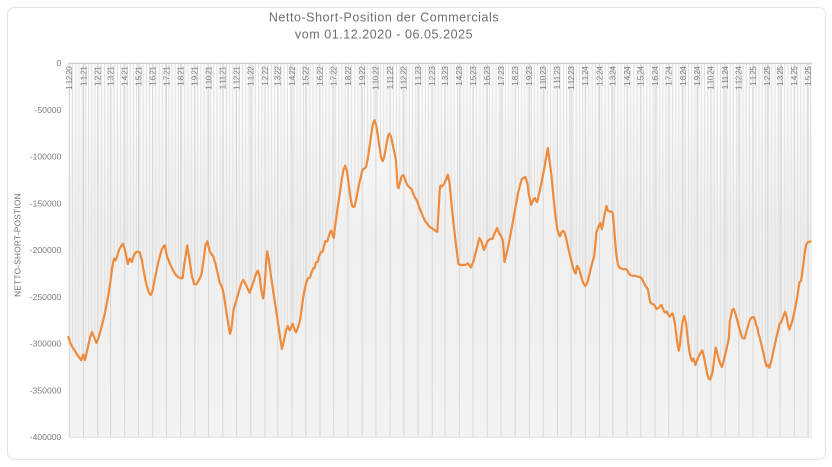 Image resolution: width=832 pixels, height=467 pixels. Describe the element at coordinates (251, 76) in the screenshot. I see `svg-text: 1.1.22` at that location.